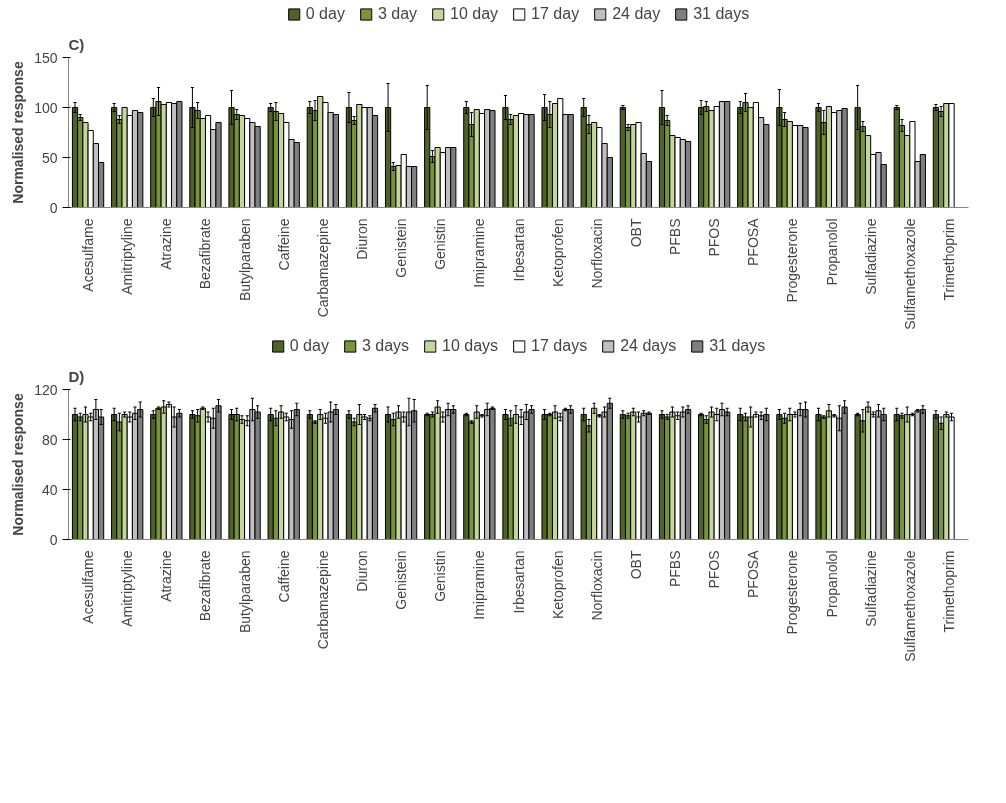 This screenshot has height=803, width=1006. Describe the element at coordinates (648, 346) in the screenshot. I see `legend-label: 24 days` at that location.